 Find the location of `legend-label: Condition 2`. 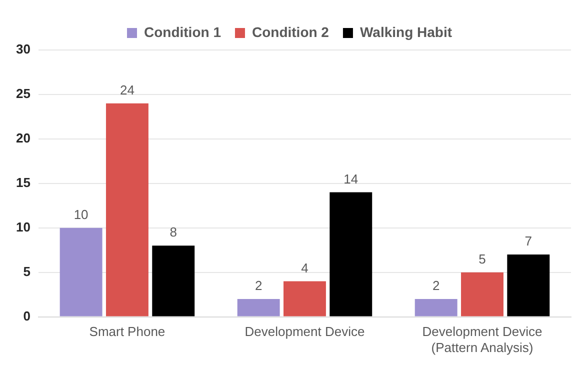

legend-label: Condition 2 is located at coordinates (291, 32).